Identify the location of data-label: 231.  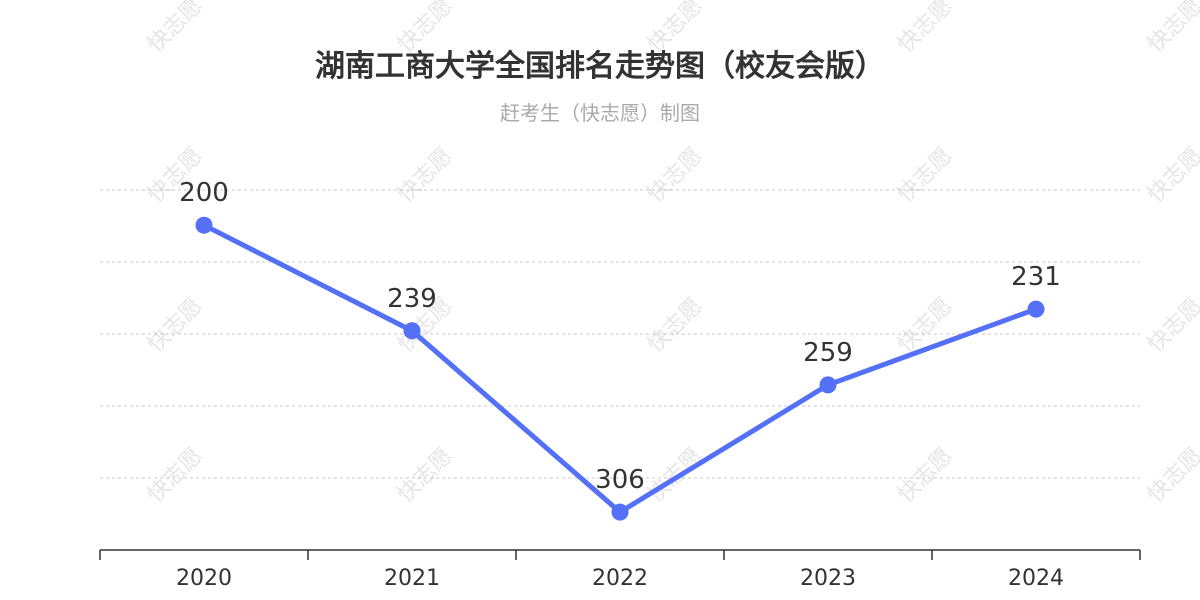
(1036, 277).